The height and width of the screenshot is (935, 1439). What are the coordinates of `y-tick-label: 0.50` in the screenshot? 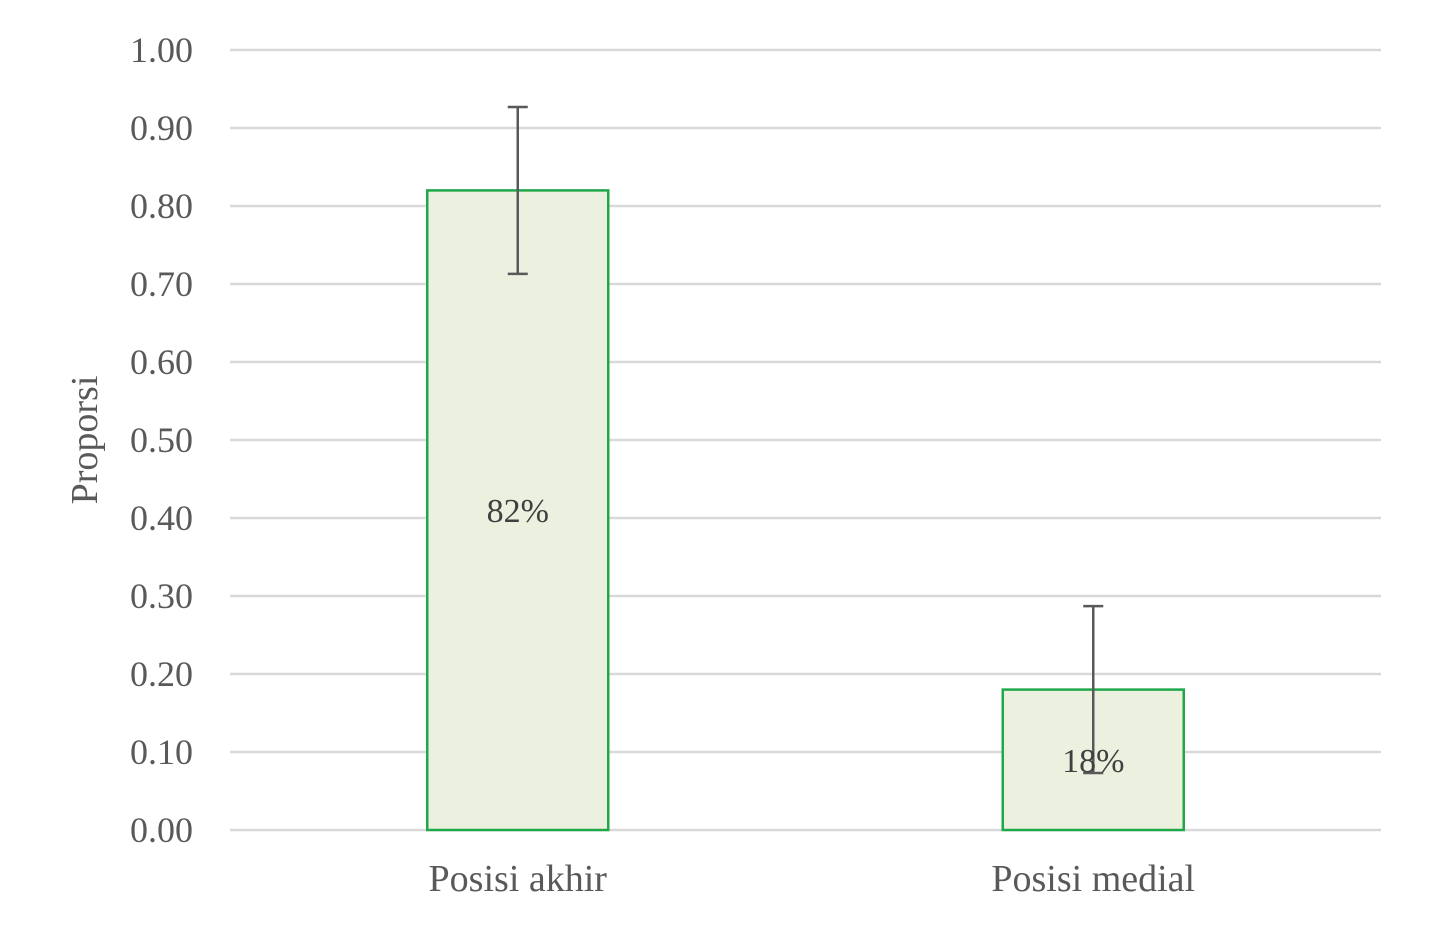 It's located at (161, 440).